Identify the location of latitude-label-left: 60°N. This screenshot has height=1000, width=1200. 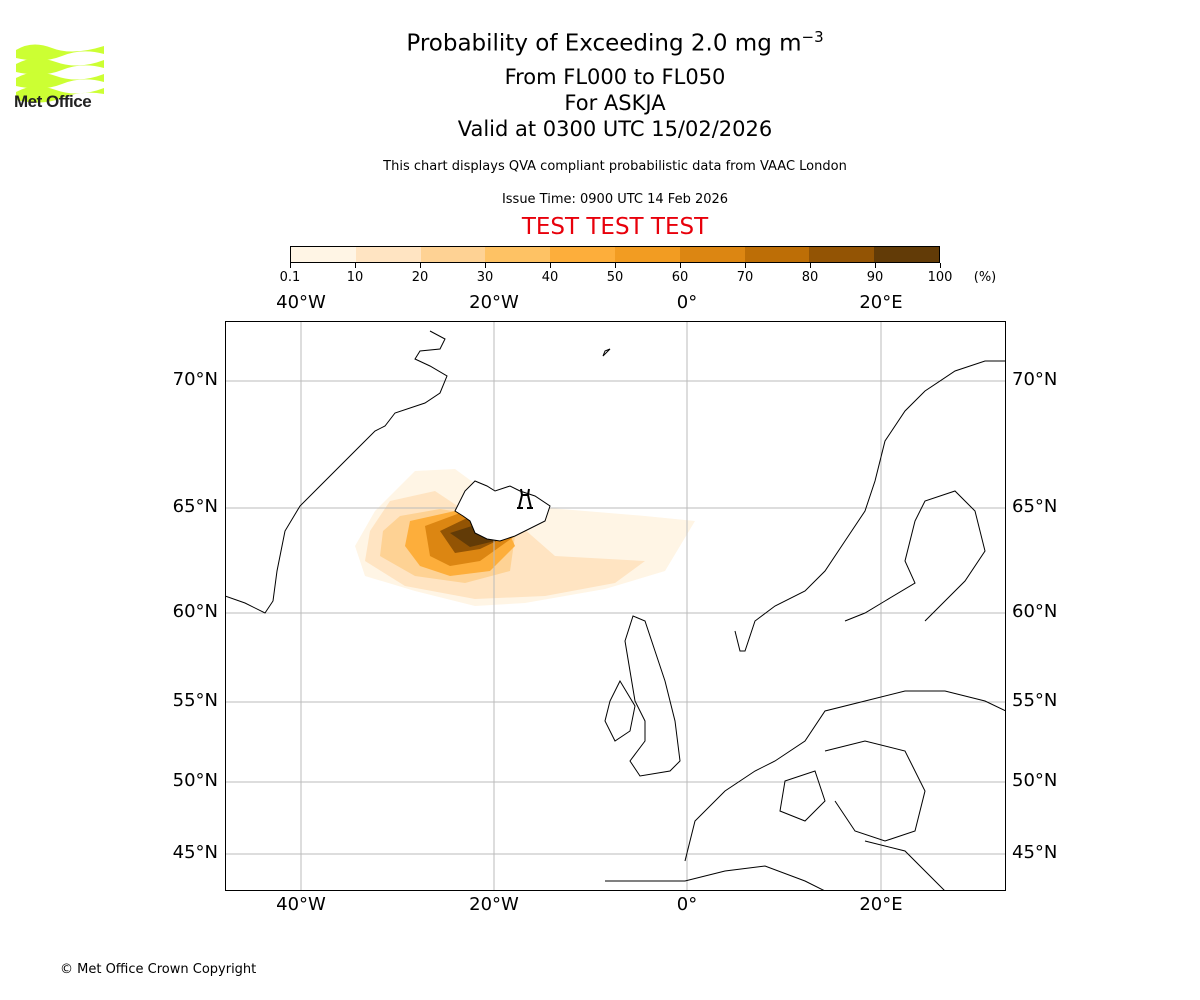
(195, 611).